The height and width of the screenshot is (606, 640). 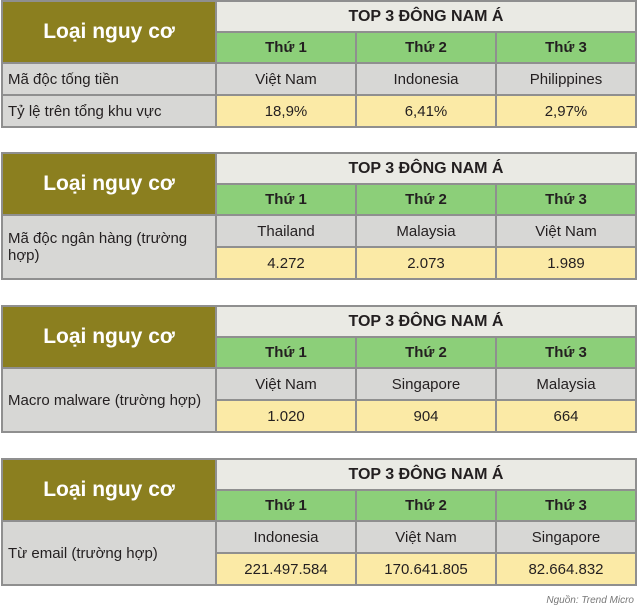 What do you see at coordinates (109, 111) in the screenshot?
I see `row-label: Tỷ lệ trên tổng khu vực` at bounding box center [109, 111].